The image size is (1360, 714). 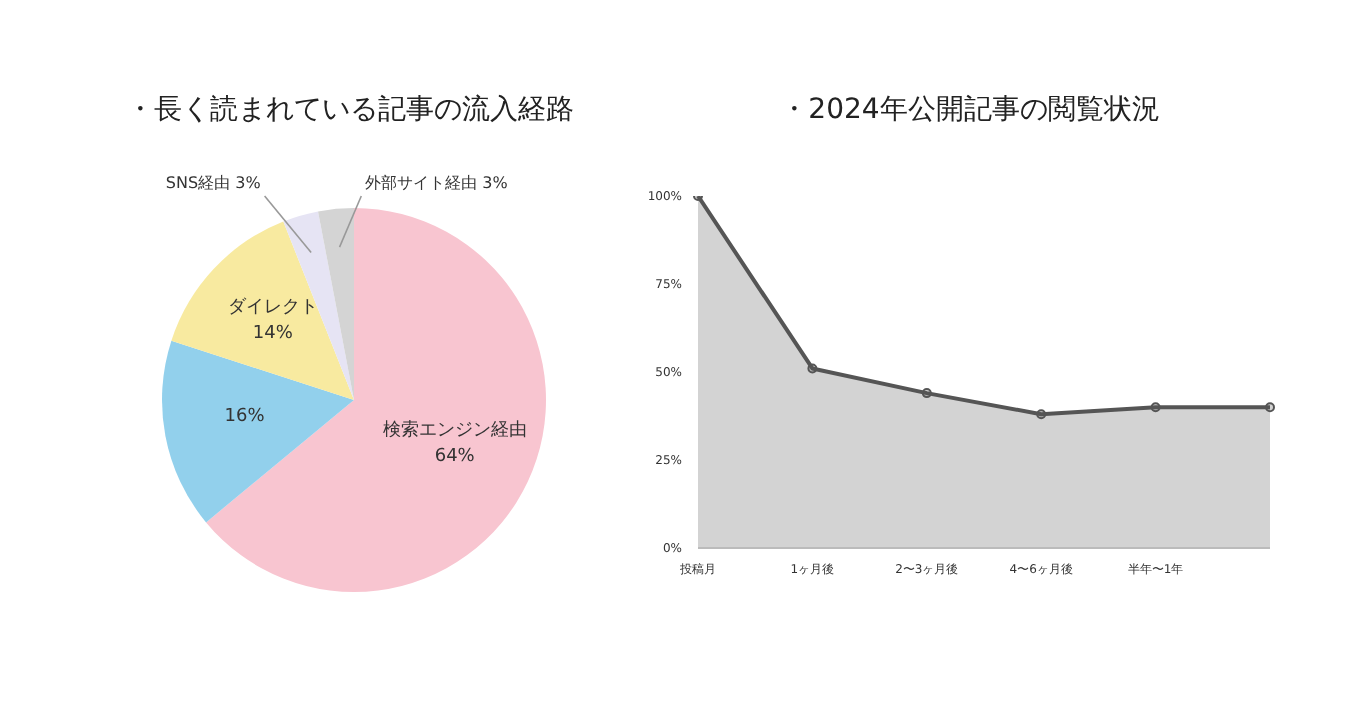 I want to click on slice-label: SNS経由 3%, so click(x=213, y=183).